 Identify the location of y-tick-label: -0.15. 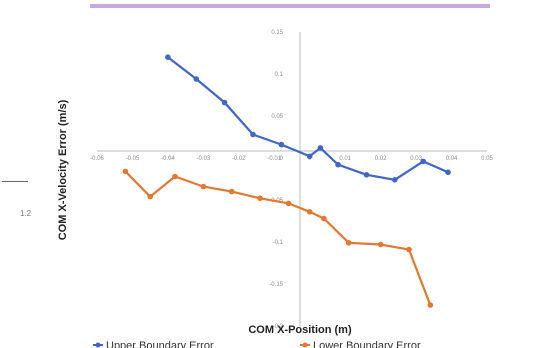
(276, 285).